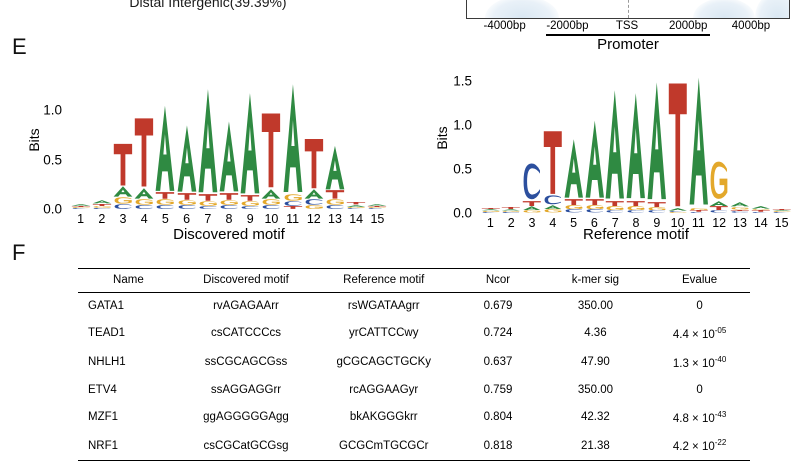 This screenshot has width=808, height=461. I want to click on logo-1-x-tick-1: 1, so click(490, 223).